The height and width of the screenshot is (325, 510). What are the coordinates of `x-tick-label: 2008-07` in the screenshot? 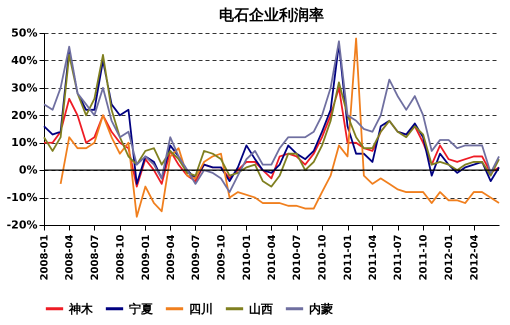 It's located at (95, 257).